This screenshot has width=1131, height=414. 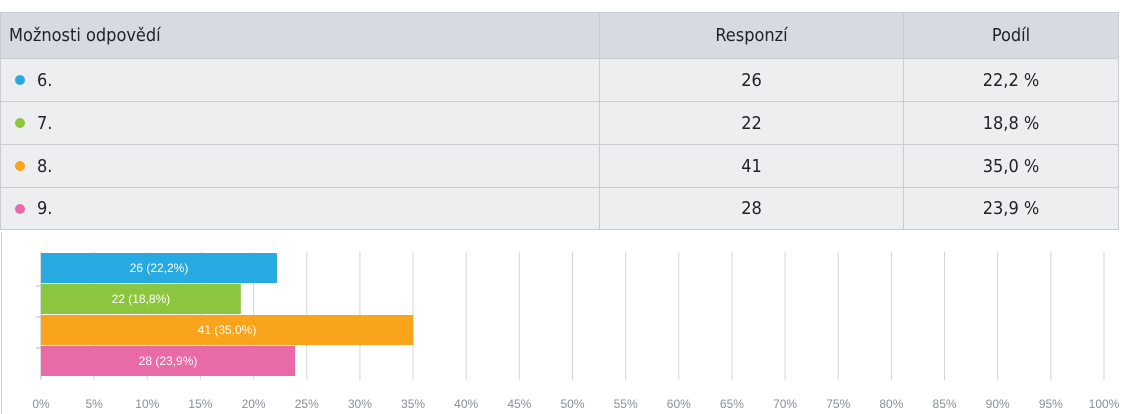 I want to click on x-tick-label: 25%, so click(x=307, y=404).